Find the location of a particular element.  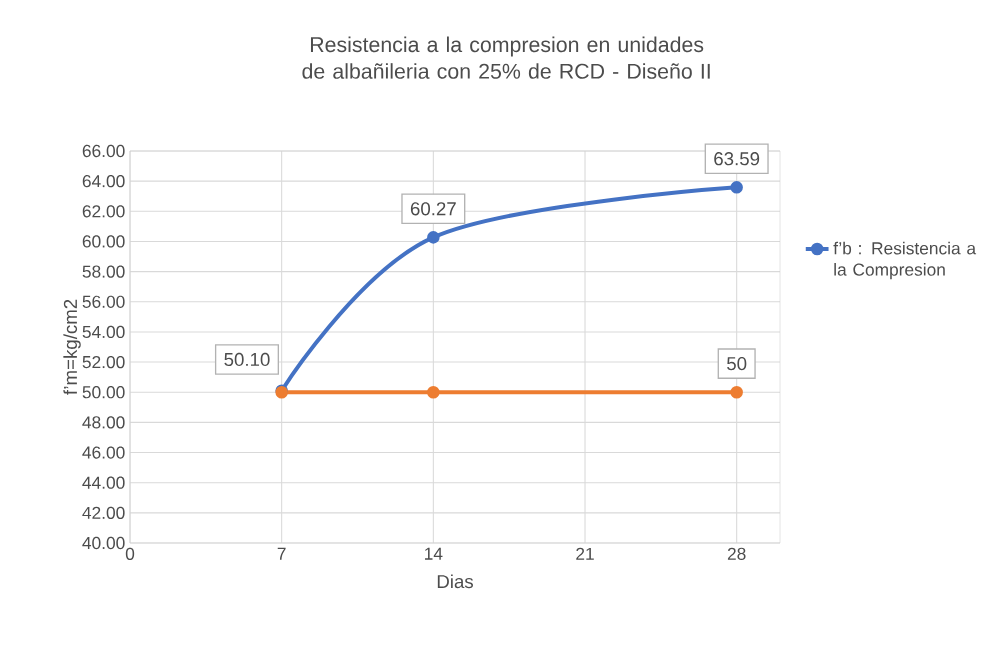

y-tick-label: 56.00 is located at coordinates (103, 301).